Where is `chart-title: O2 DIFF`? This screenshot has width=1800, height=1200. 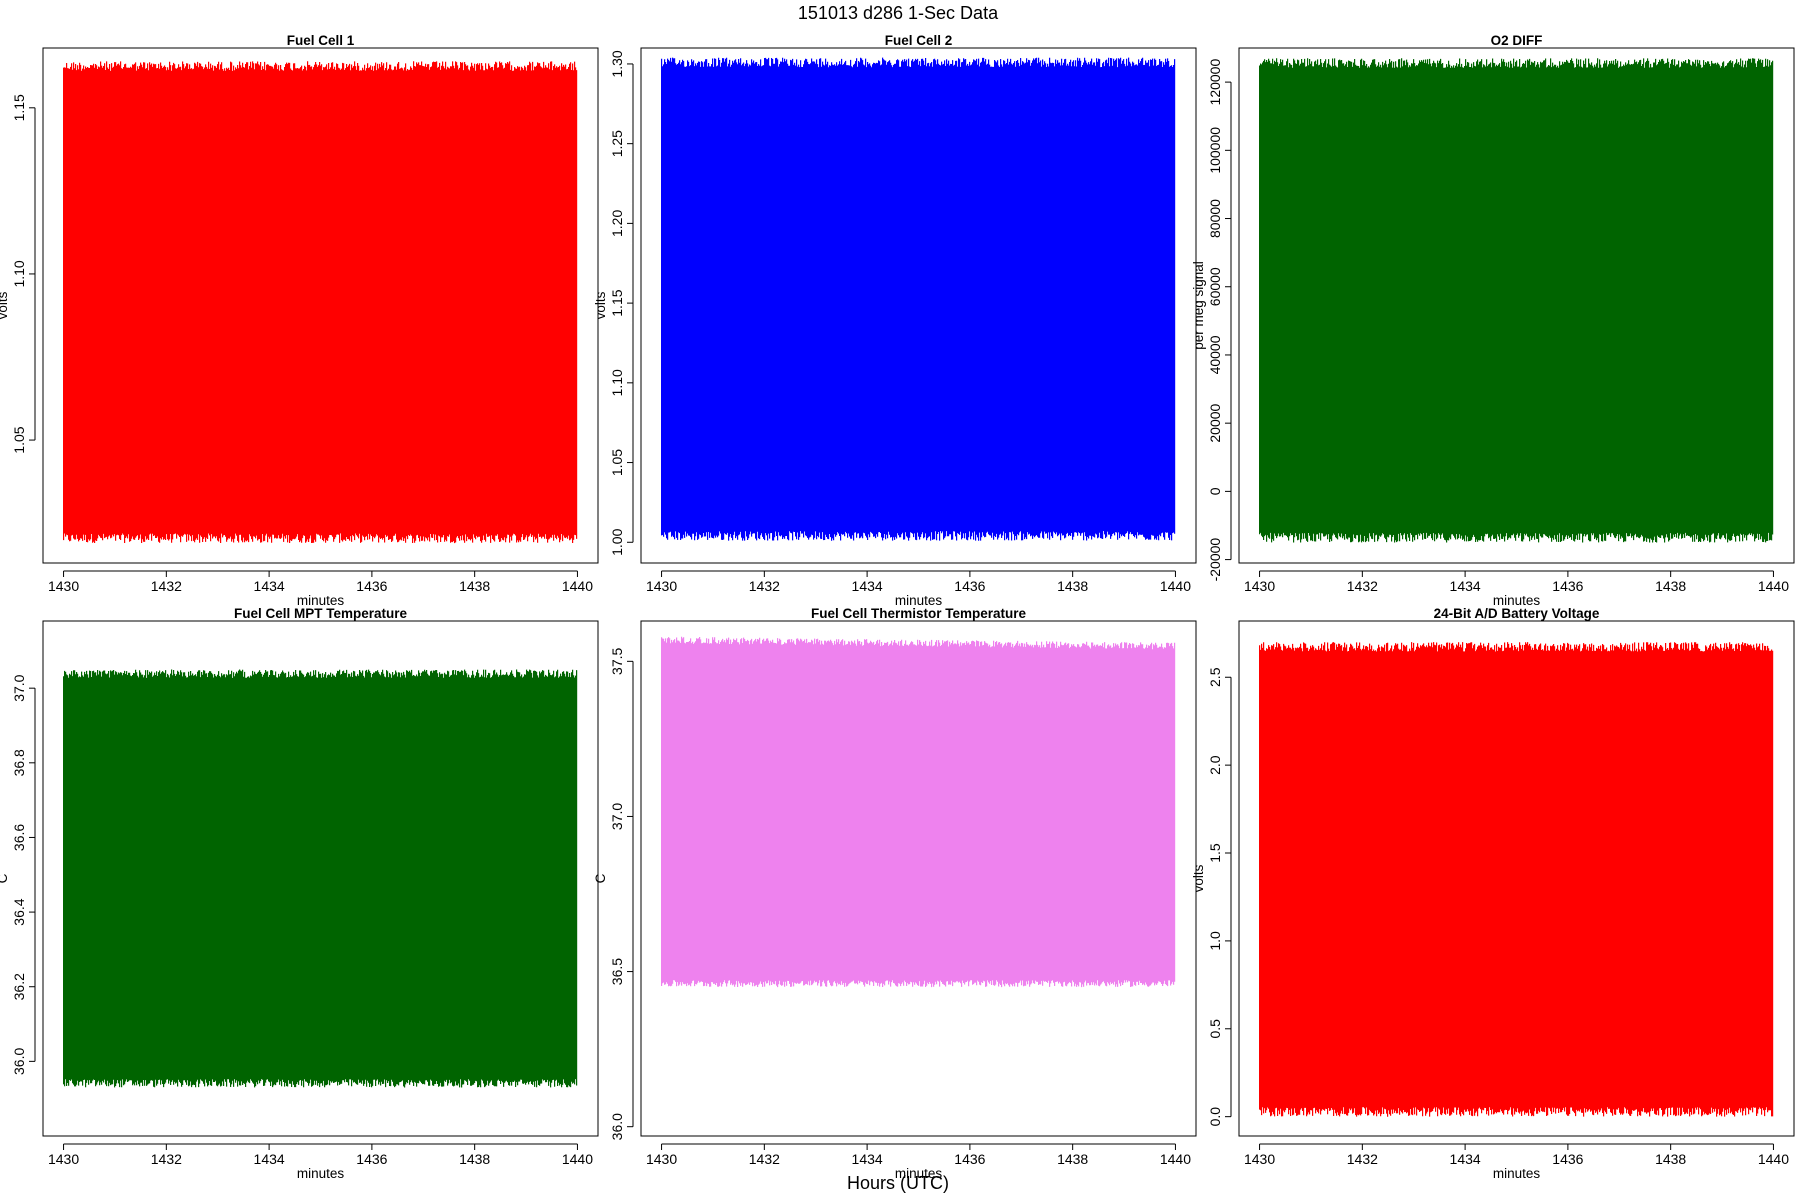
chart-title: O2 DIFF is located at coordinates (1517, 40).